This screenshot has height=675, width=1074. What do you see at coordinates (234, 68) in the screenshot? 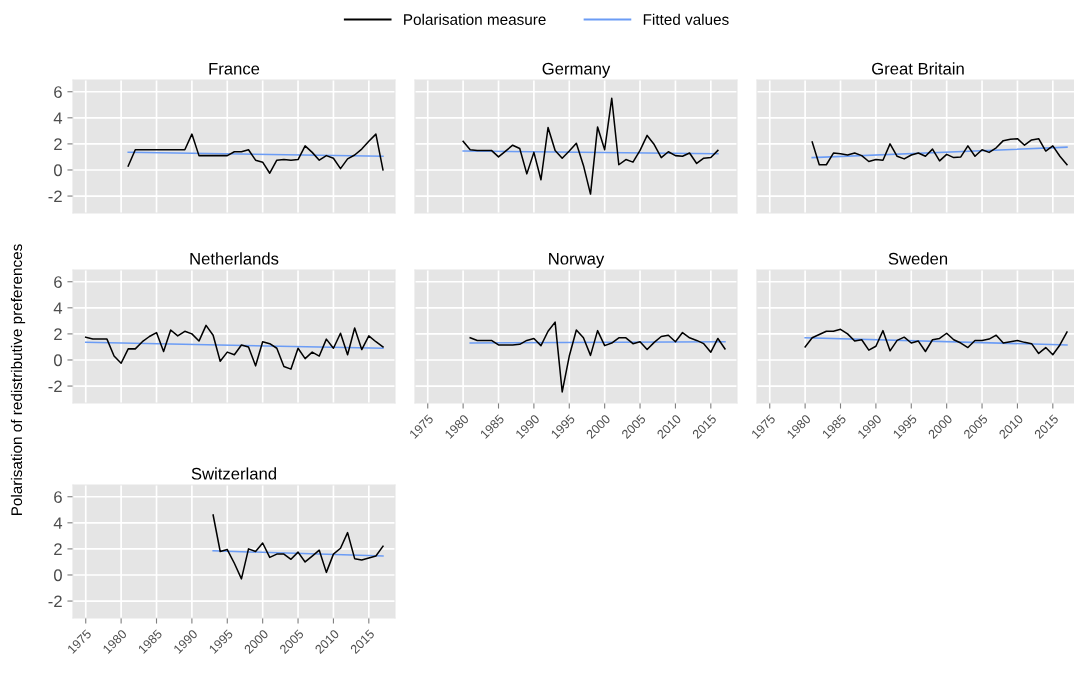
I see `chart-title: France` at bounding box center [234, 68].